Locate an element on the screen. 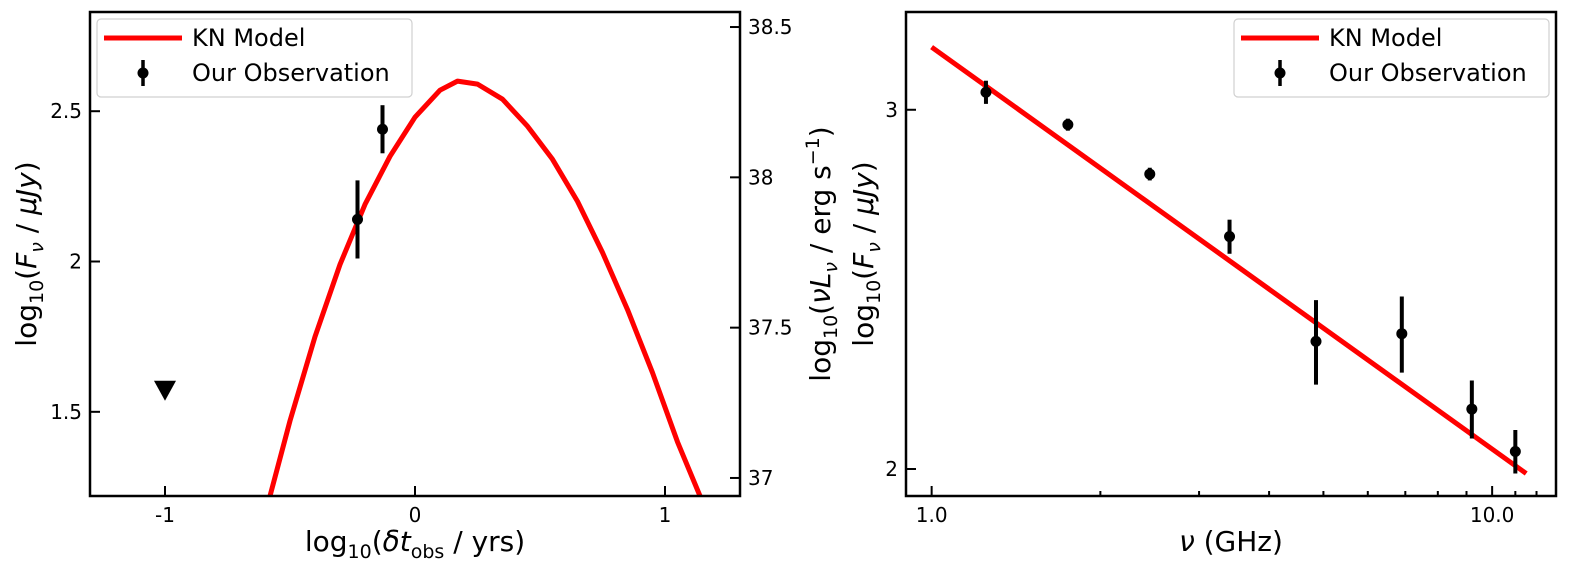 Image resolution: width=1584 pixels, height=576 pixels. left-y-axis-label: log10(Fν / μJy) is located at coordinates (29, 253).